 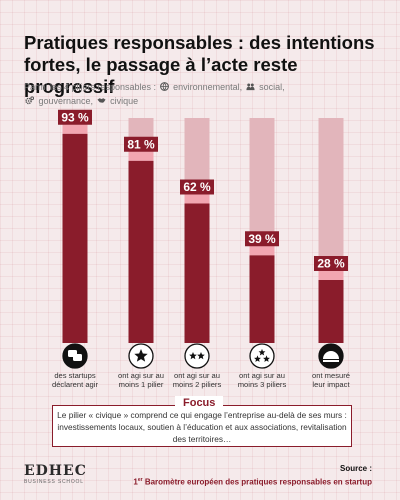 What do you see at coordinates (331, 356) in the screenshot?
I see `gauge-icon` at bounding box center [331, 356].